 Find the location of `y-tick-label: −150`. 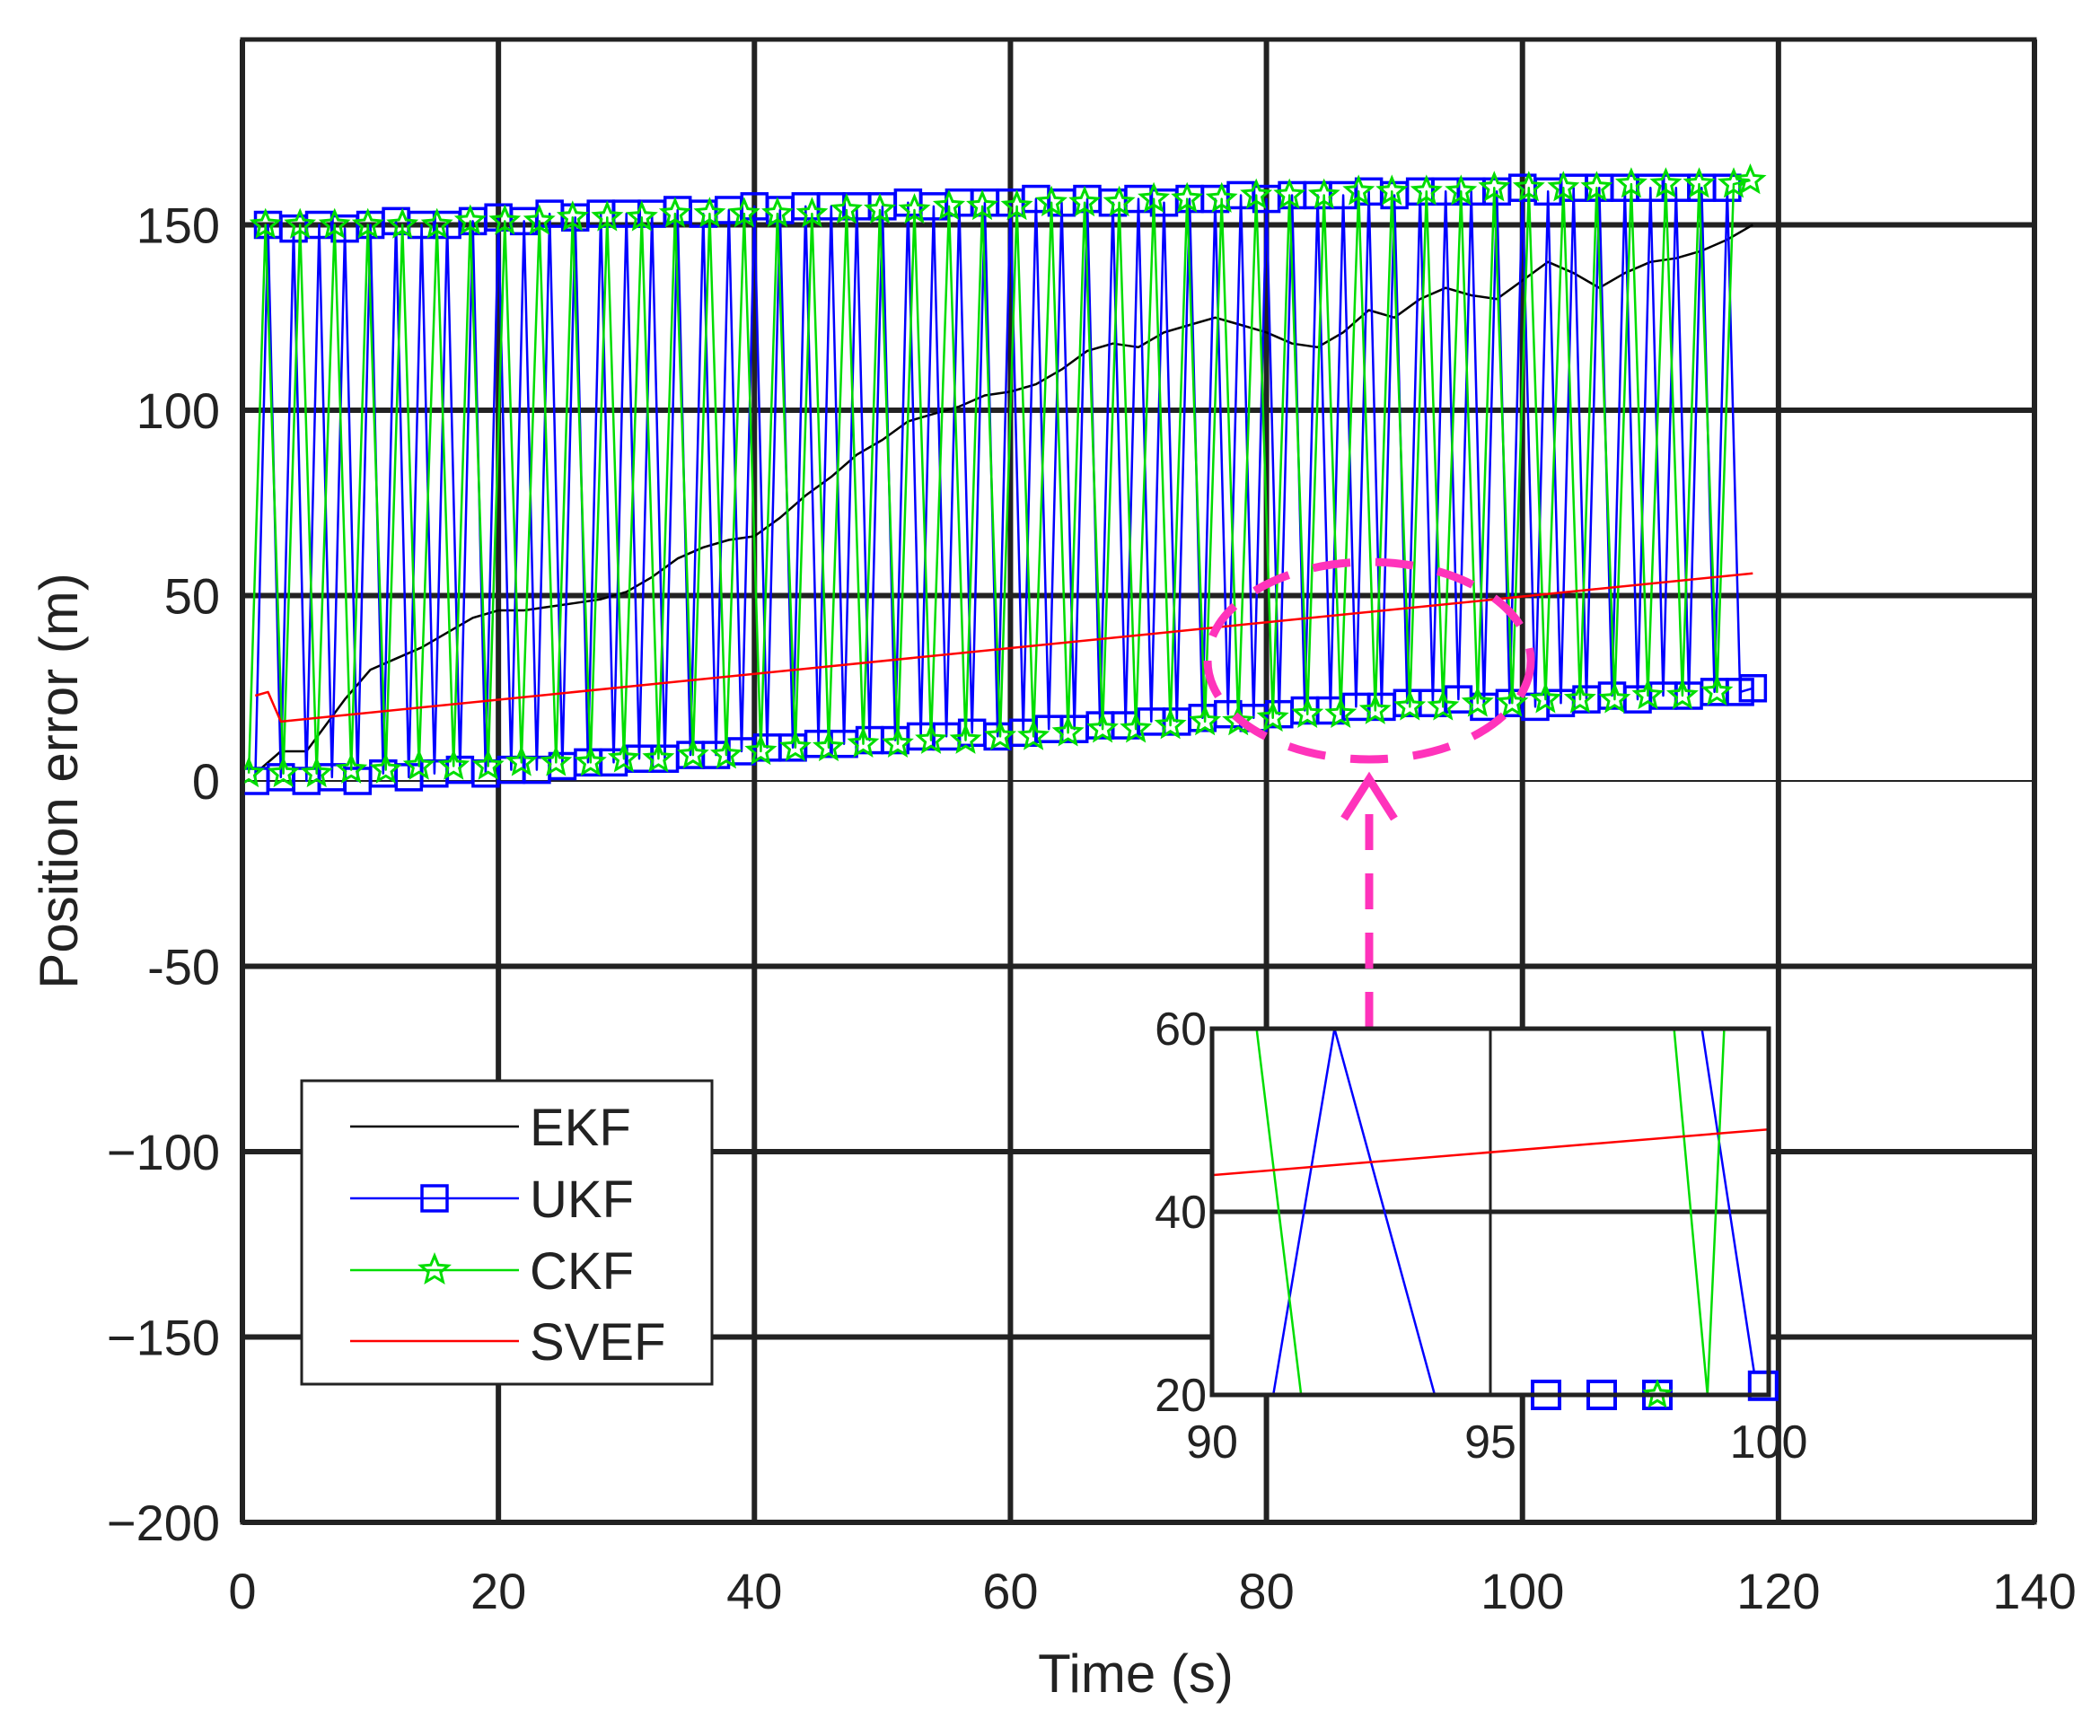

y-tick-label: −150 is located at coordinates (163, 1338).